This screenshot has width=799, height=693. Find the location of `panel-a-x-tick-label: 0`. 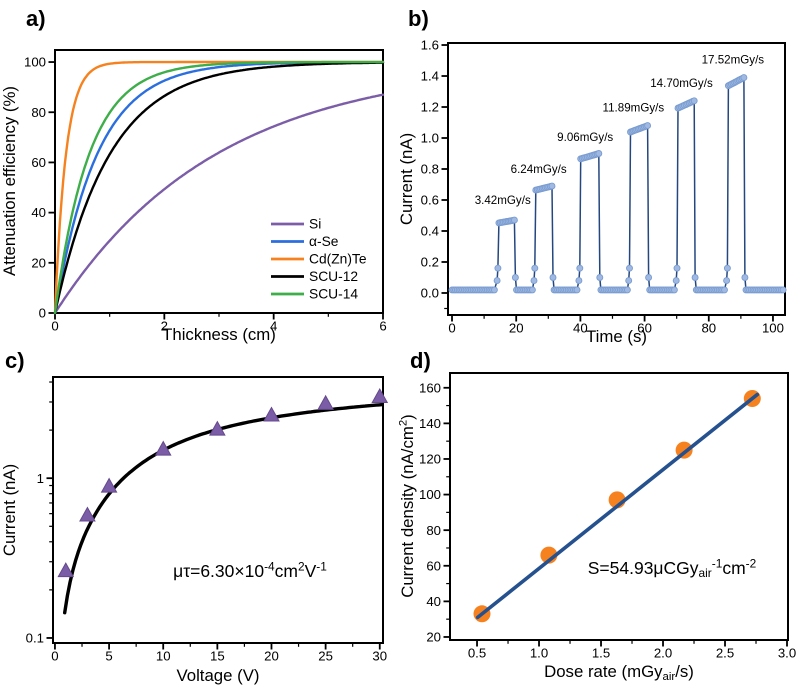

panel-a-x-tick-label: 0 is located at coordinates (54, 326).